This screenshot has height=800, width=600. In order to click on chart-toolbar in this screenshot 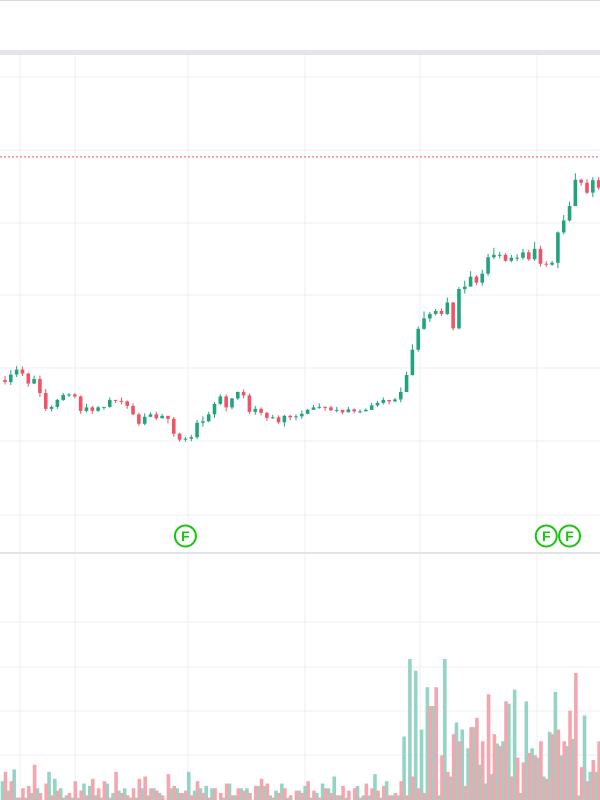, I will do `click(300, 25)`.